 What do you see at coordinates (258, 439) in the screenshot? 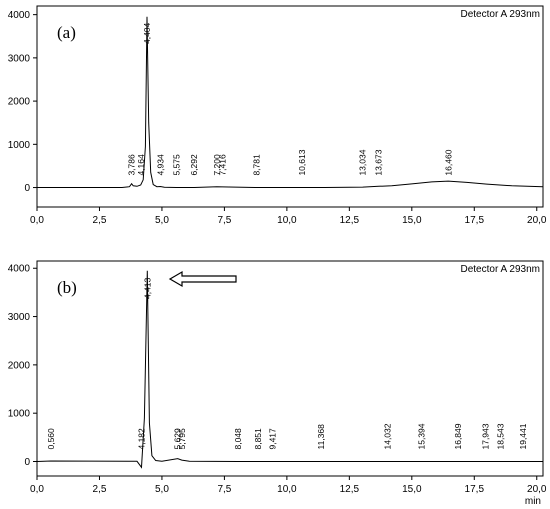
I see `peak-label: 8,851` at bounding box center [258, 439].